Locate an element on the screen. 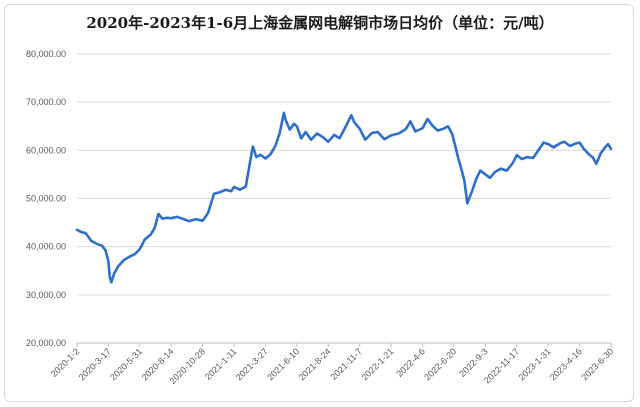 The image size is (640, 407). x-tick-label: 2022-6-20 is located at coordinates (440, 364).